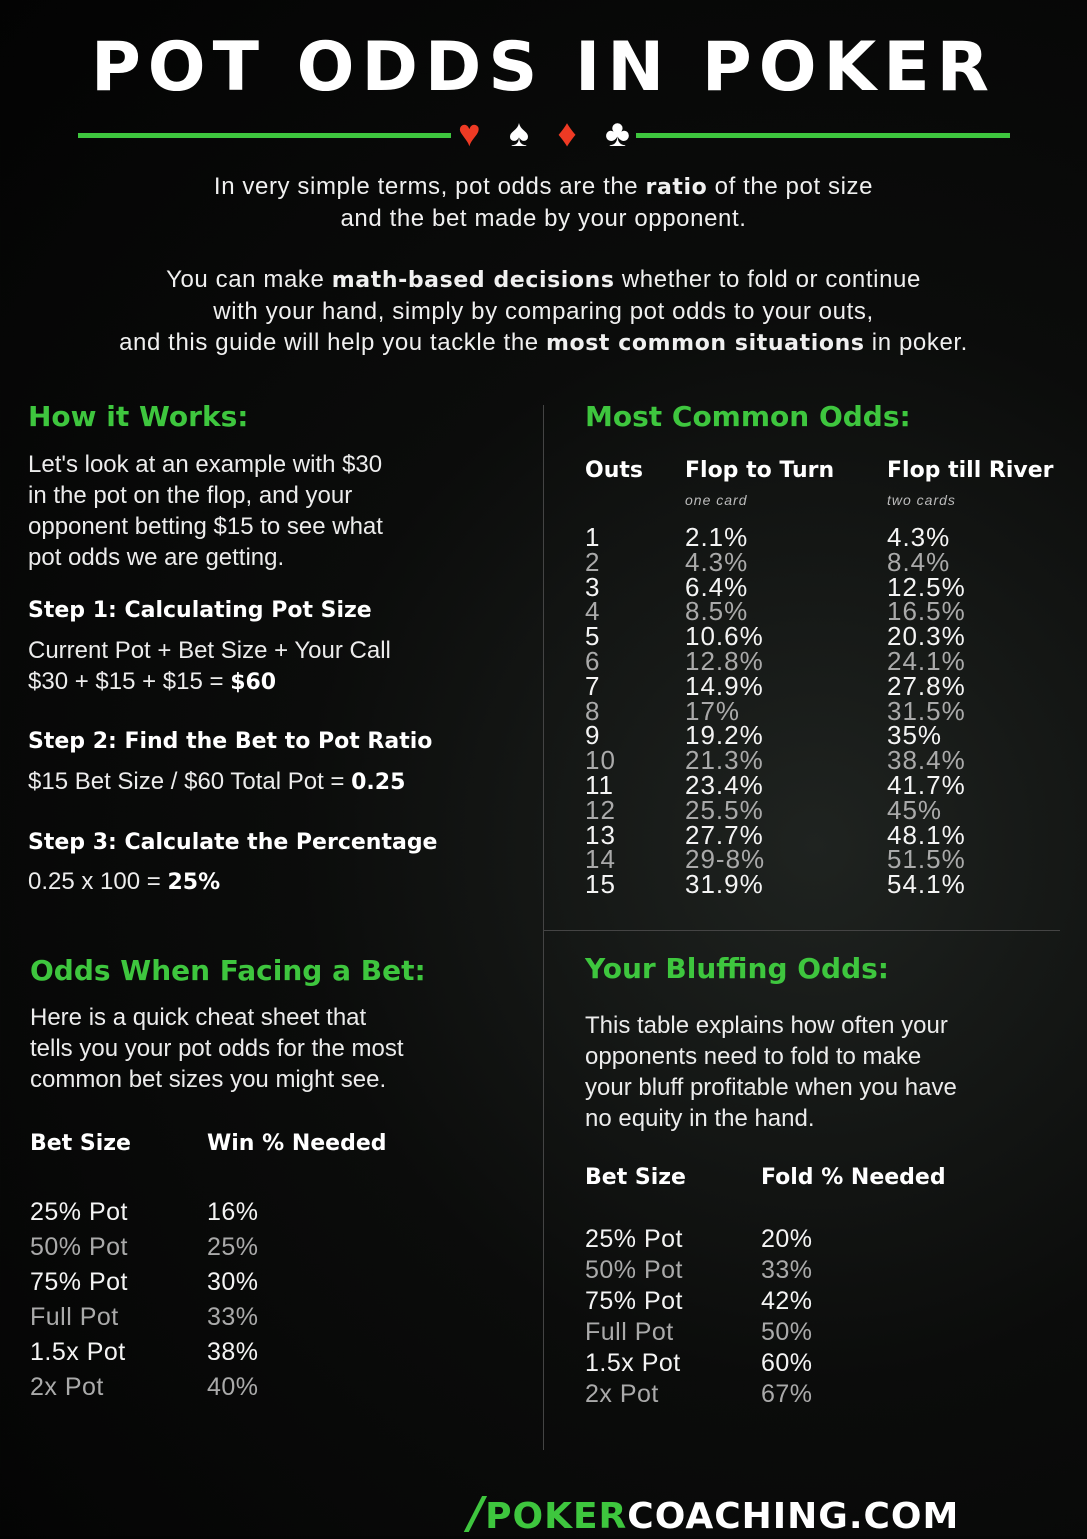  What do you see at coordinates (78, 1352) in the screenshot?
I see `table-cell: 1.5x Pot` at bounding box center [78, 1352].